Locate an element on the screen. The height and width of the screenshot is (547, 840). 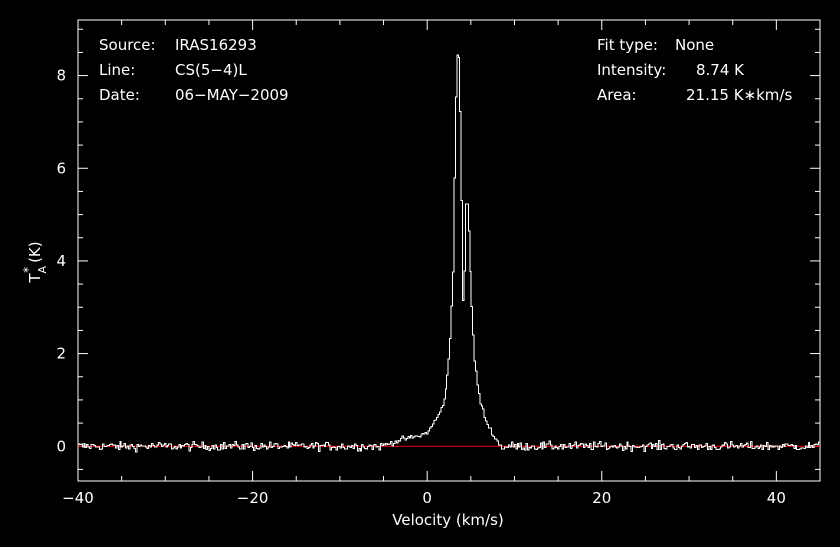
info-fittype-value: None is located at coordinates (694, 45).